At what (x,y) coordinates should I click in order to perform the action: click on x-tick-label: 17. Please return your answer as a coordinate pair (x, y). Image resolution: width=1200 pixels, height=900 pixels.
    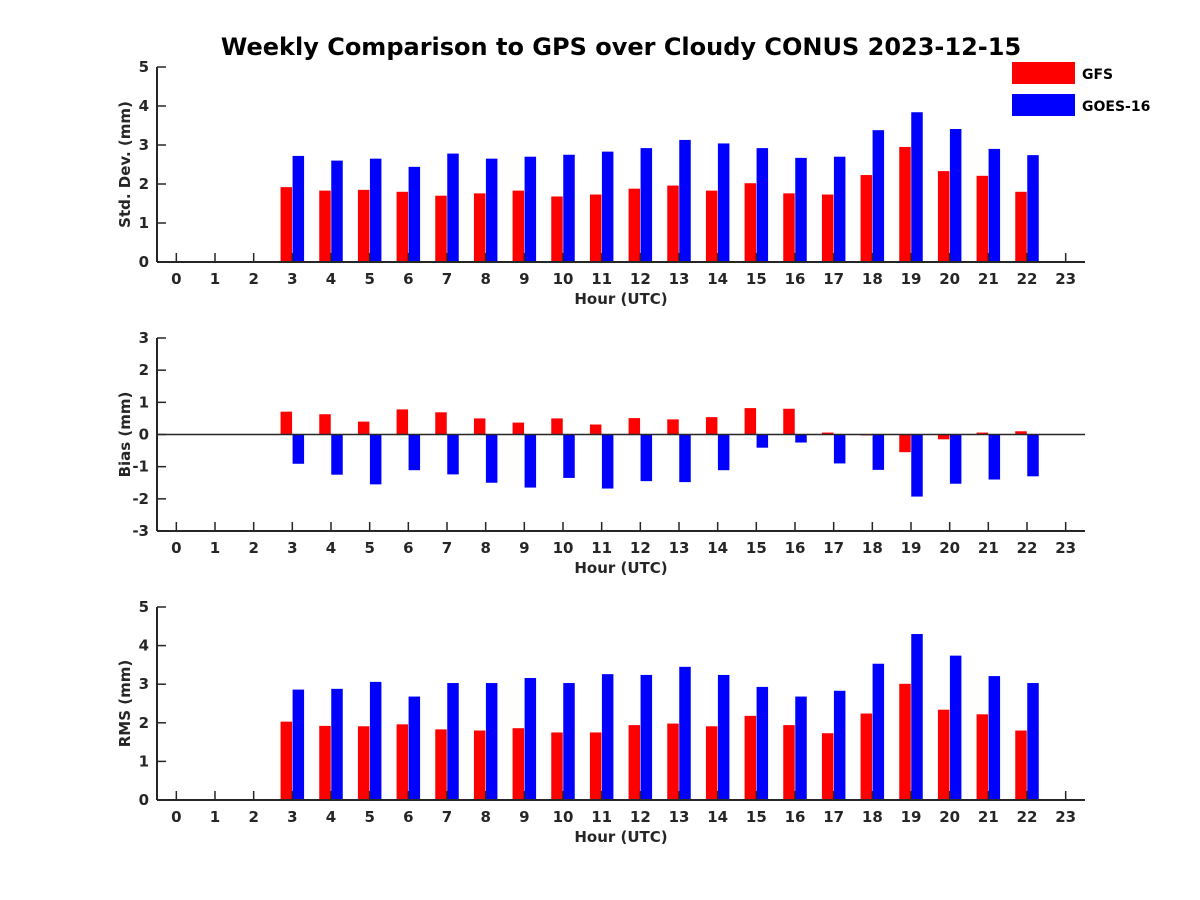
    Looking at the image, I should click on (833, 817).